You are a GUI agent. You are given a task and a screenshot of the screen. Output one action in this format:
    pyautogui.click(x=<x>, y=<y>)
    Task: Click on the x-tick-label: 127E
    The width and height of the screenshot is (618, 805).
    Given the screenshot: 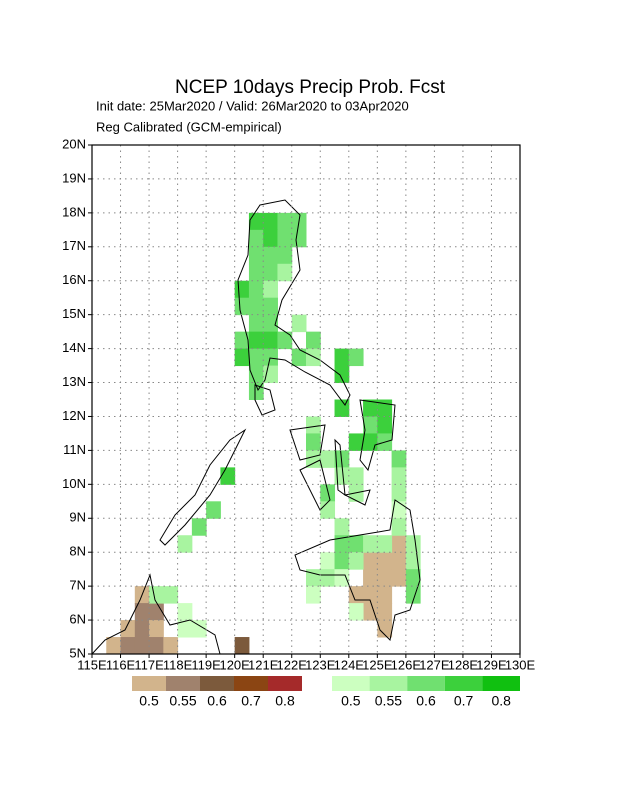 What is the action you would take?
    pyautogui.click(x=434, y=664)
    